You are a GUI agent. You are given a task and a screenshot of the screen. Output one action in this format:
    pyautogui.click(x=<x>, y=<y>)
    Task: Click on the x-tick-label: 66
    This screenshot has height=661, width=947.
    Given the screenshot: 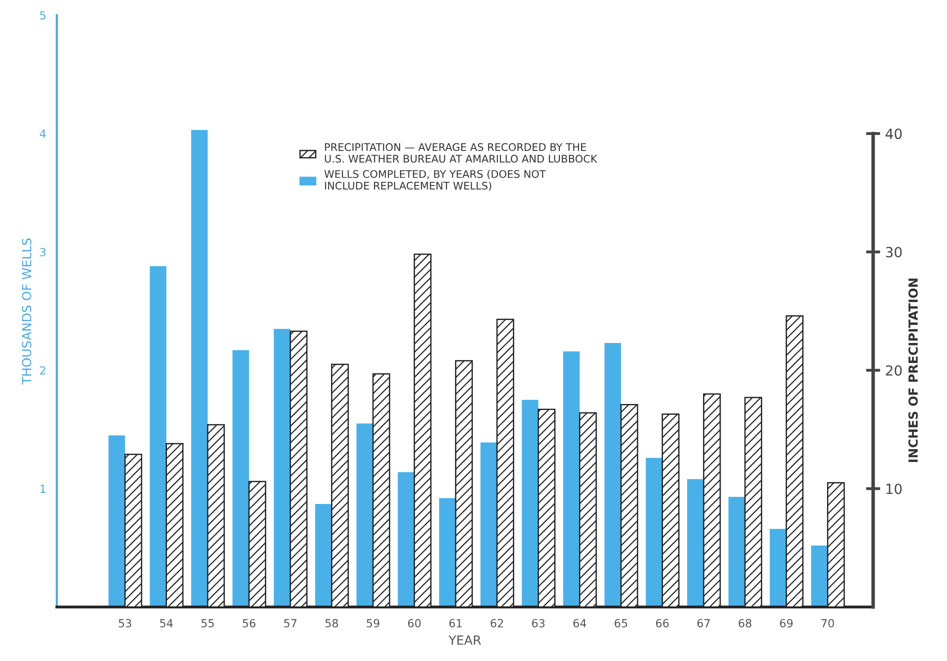 What is the action you would take?
    pyautogui.click(x=662, y=623)
    